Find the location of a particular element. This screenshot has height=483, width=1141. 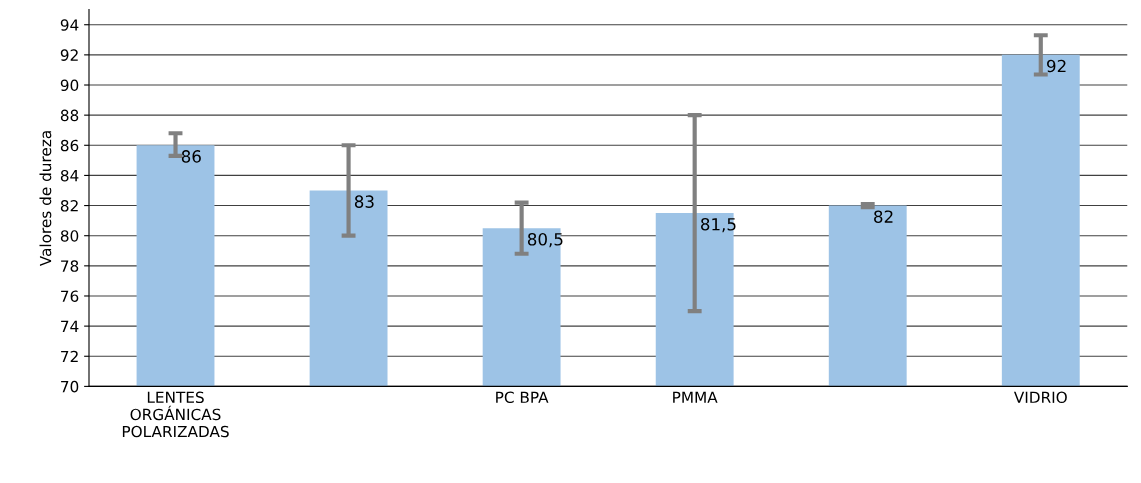

x-tick-label: VIDRIO is located at coordinates (1040, 397).